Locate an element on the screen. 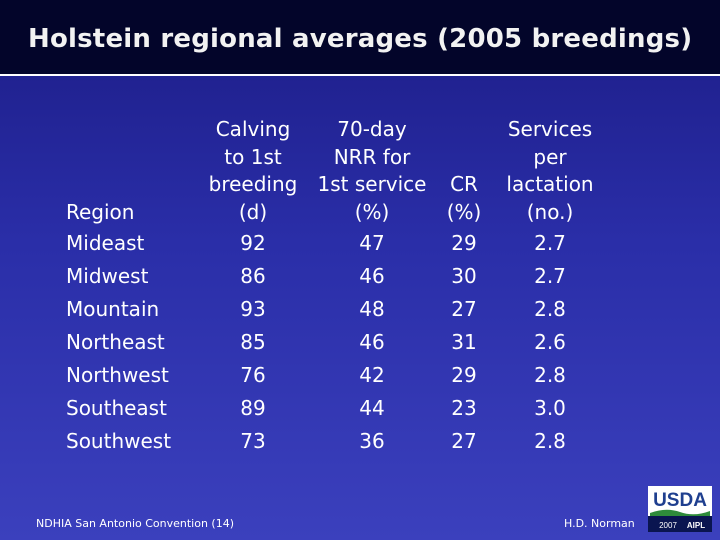  row-region: Mountain is located at coordinates (113, 309).